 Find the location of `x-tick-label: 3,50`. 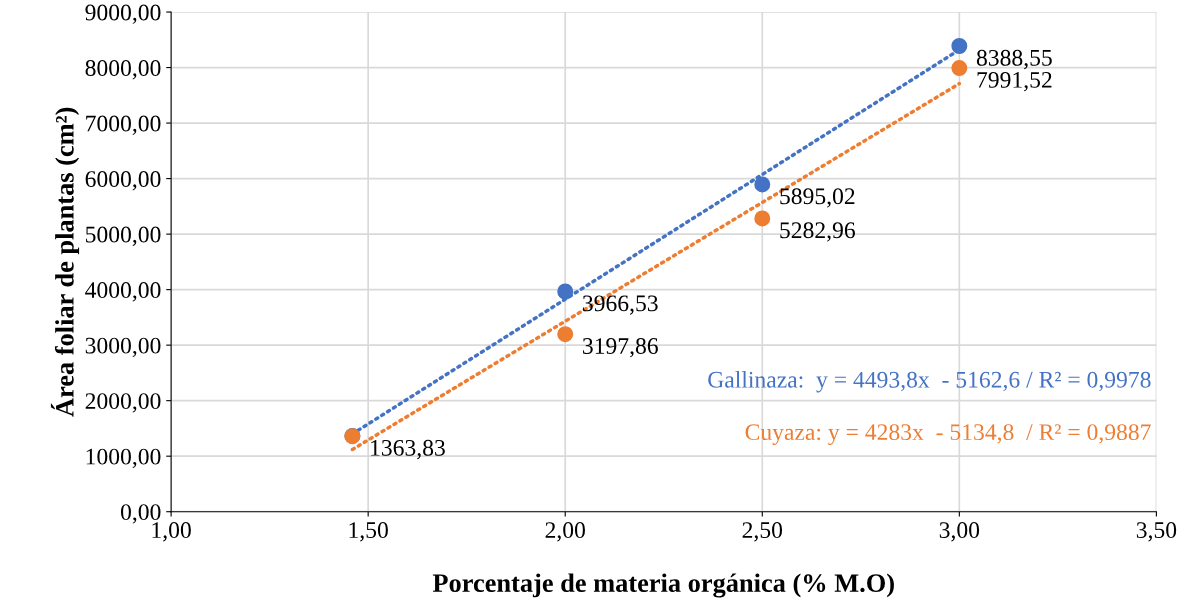

x-tick-label: 3,50 is located at coordinates (1156, 532).